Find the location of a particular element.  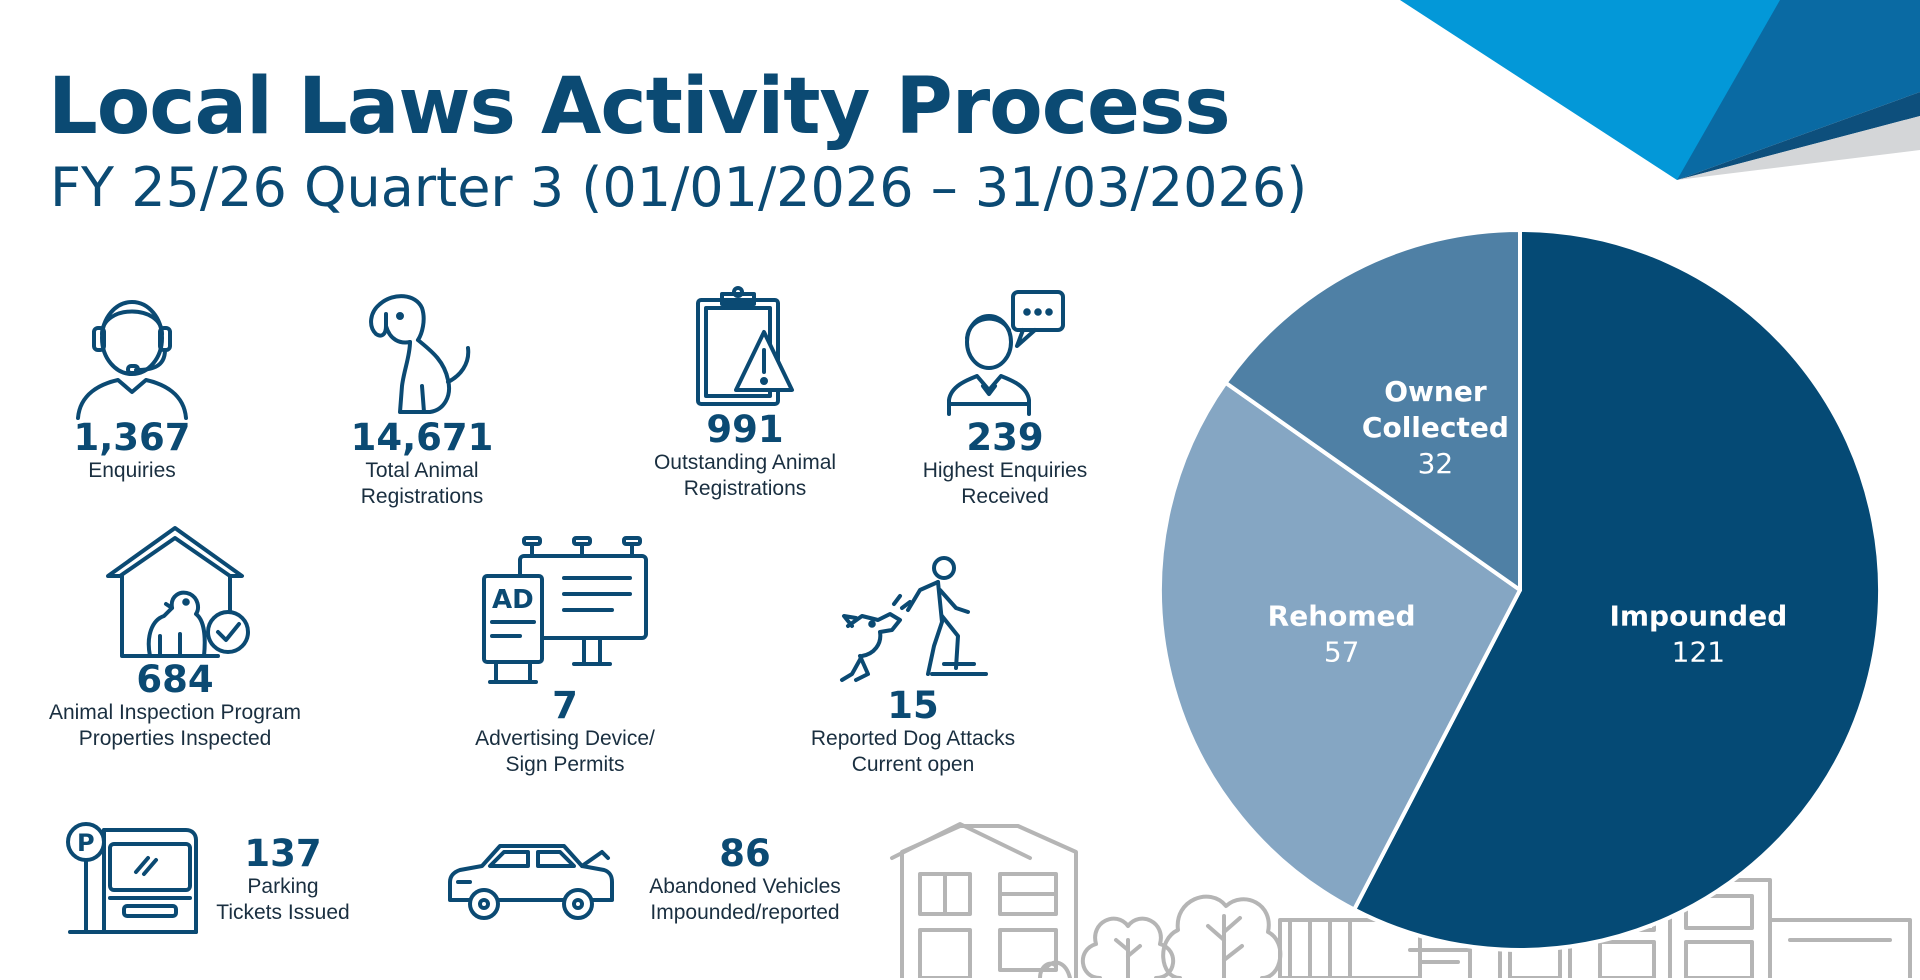

svg-text: P is located at coordinates (86, 843).